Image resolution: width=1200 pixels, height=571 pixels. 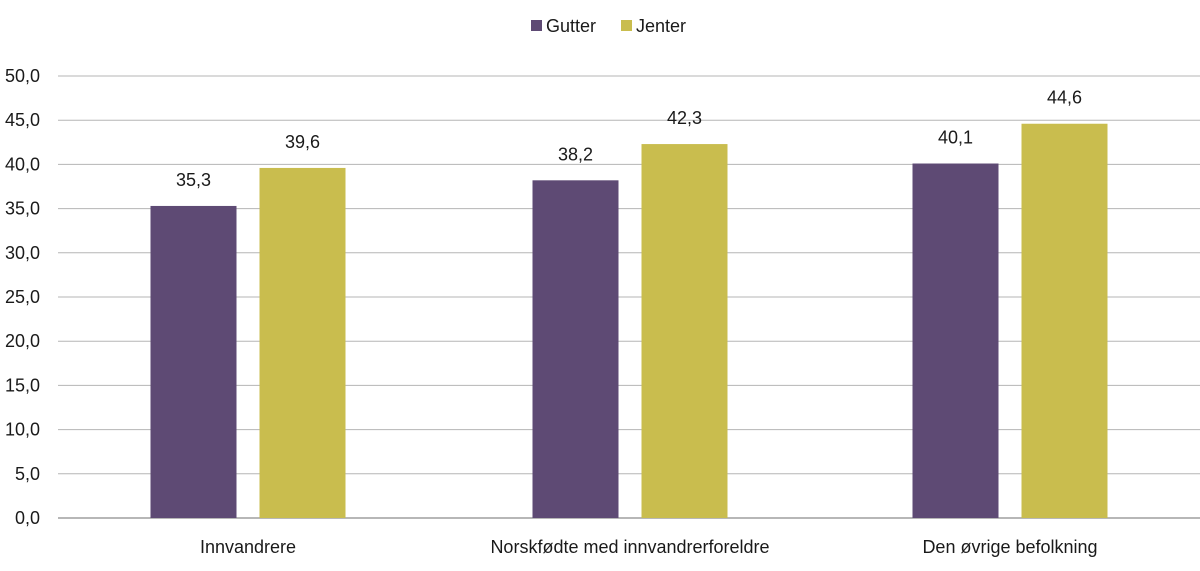 What do you see at coordinates (629, 139) in the screenshot?
I see `data-labels: 35,3 38,2 40,1 39,6 42,3 44,6` at bounding box center [629, 139].